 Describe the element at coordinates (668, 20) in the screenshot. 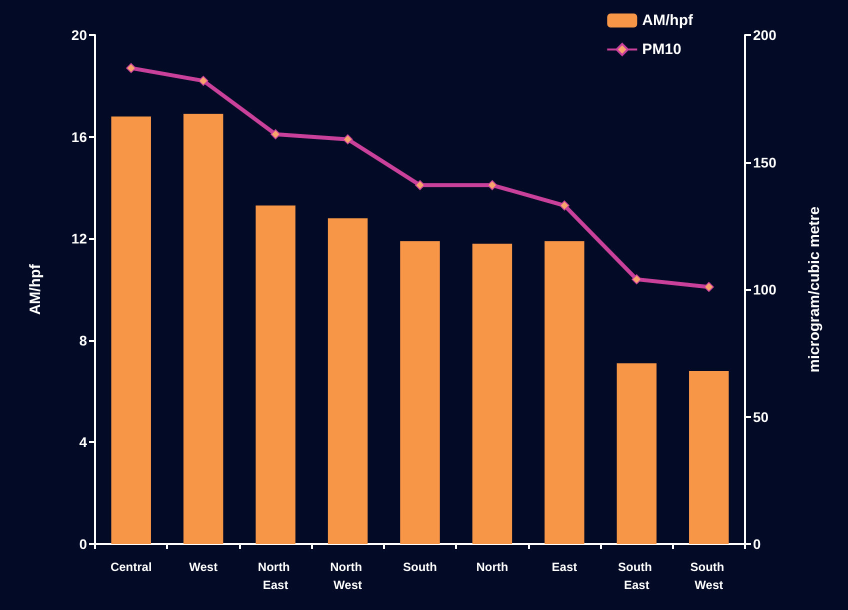

I see `legend-label: AM/hpf` at that location.